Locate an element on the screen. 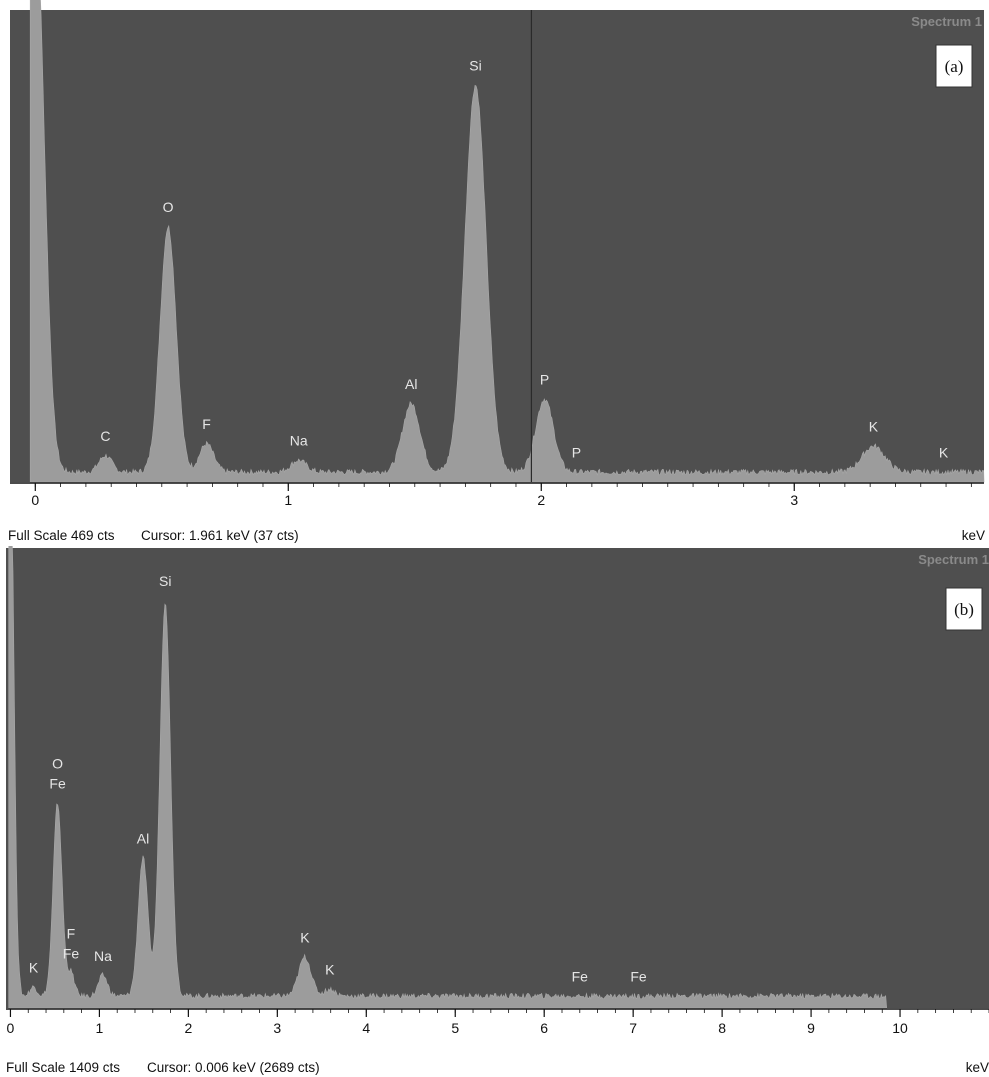 The image size is (989, 1077). x-tick-label: 10 is located at coordinates (900, 1028).